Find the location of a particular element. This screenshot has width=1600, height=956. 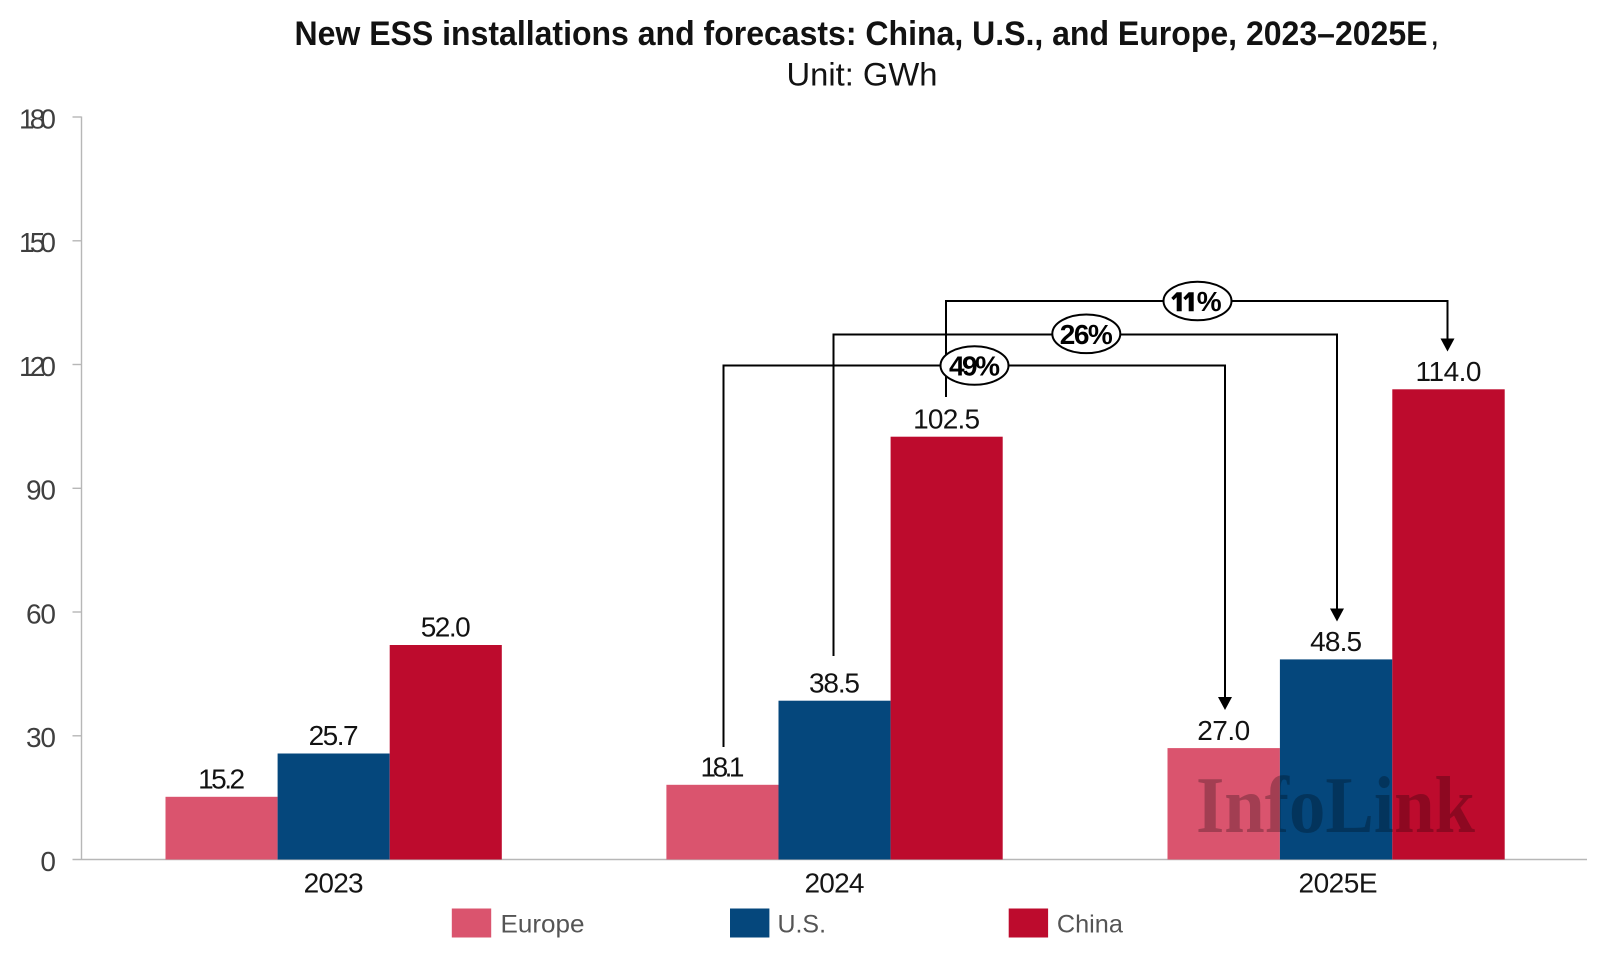

svg-text: 2024 is located at coordinates (835, 882).